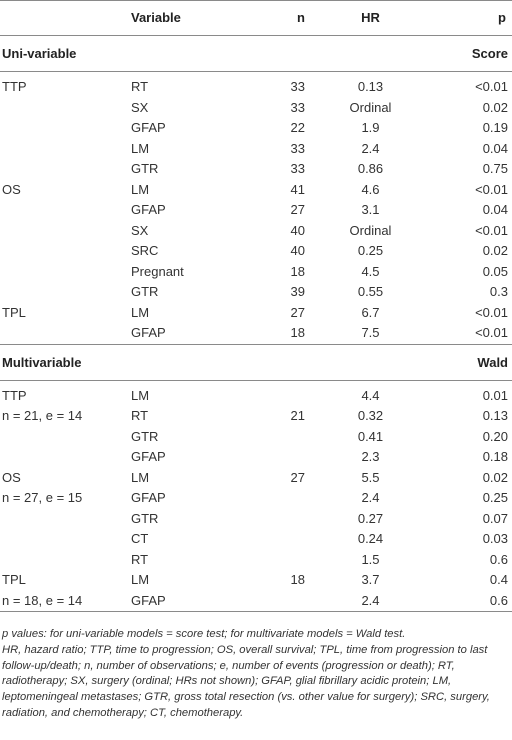 Image resolution: width=512 pixels, height=740 pixels. I want to click on row-p: 0.04, so click(495, 209).